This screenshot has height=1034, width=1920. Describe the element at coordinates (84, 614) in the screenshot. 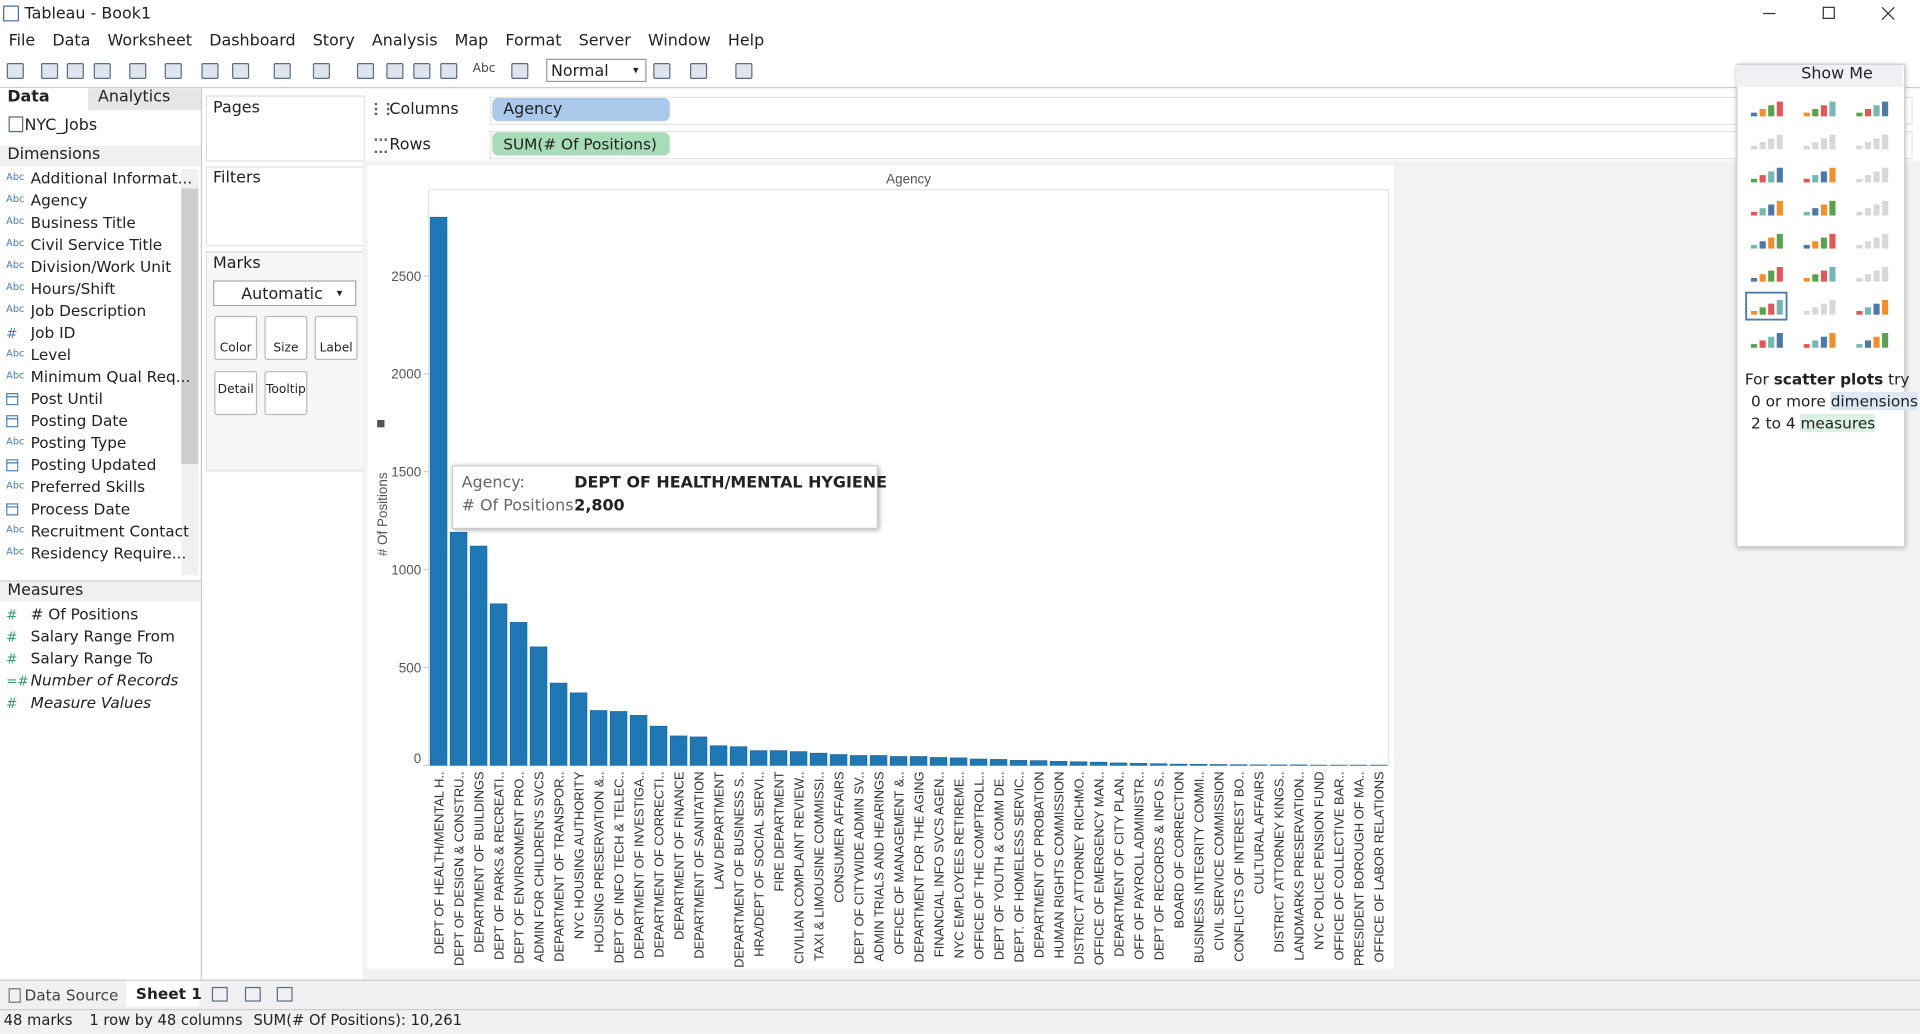

I see `measure-field: # Of Positions` at that location.